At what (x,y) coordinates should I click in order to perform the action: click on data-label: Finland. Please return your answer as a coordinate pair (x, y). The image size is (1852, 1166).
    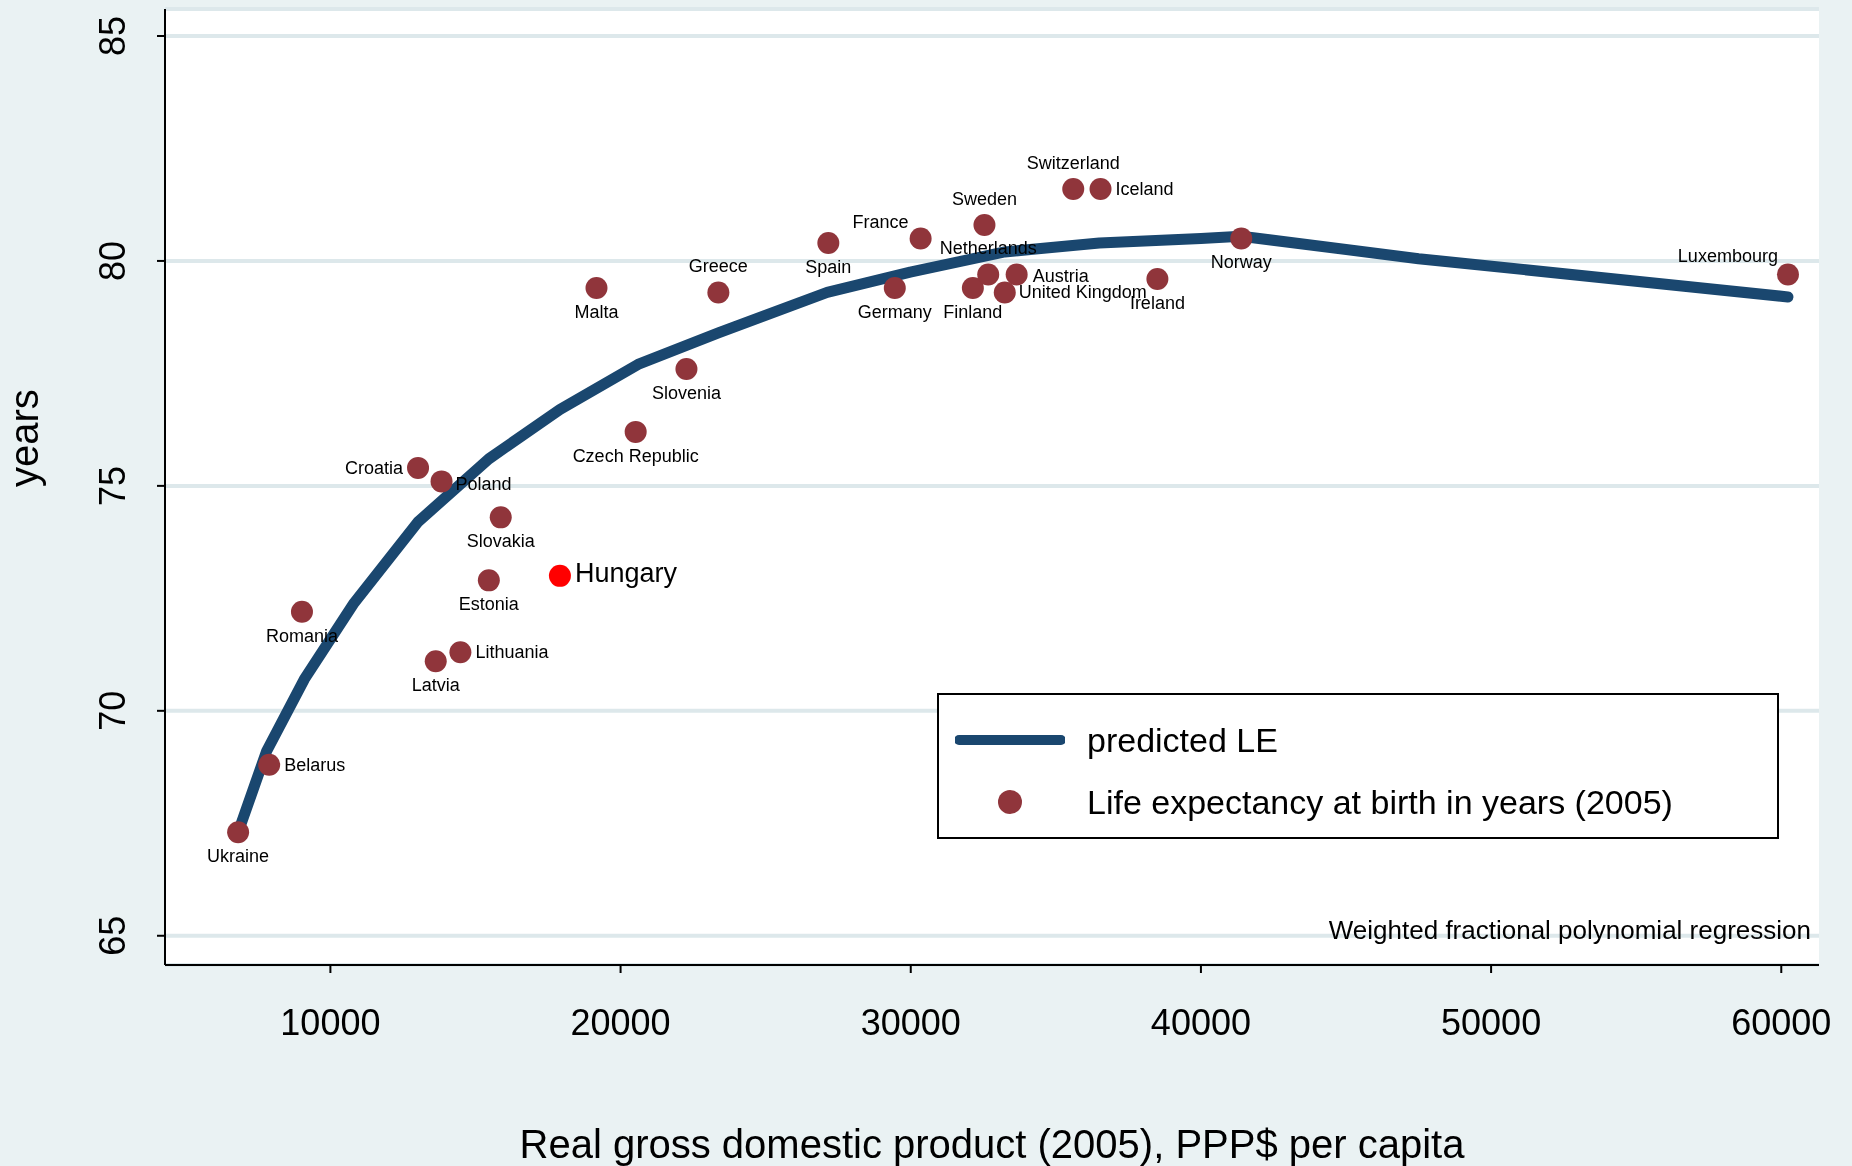
    Looking at the image, I should click on (973, 311).